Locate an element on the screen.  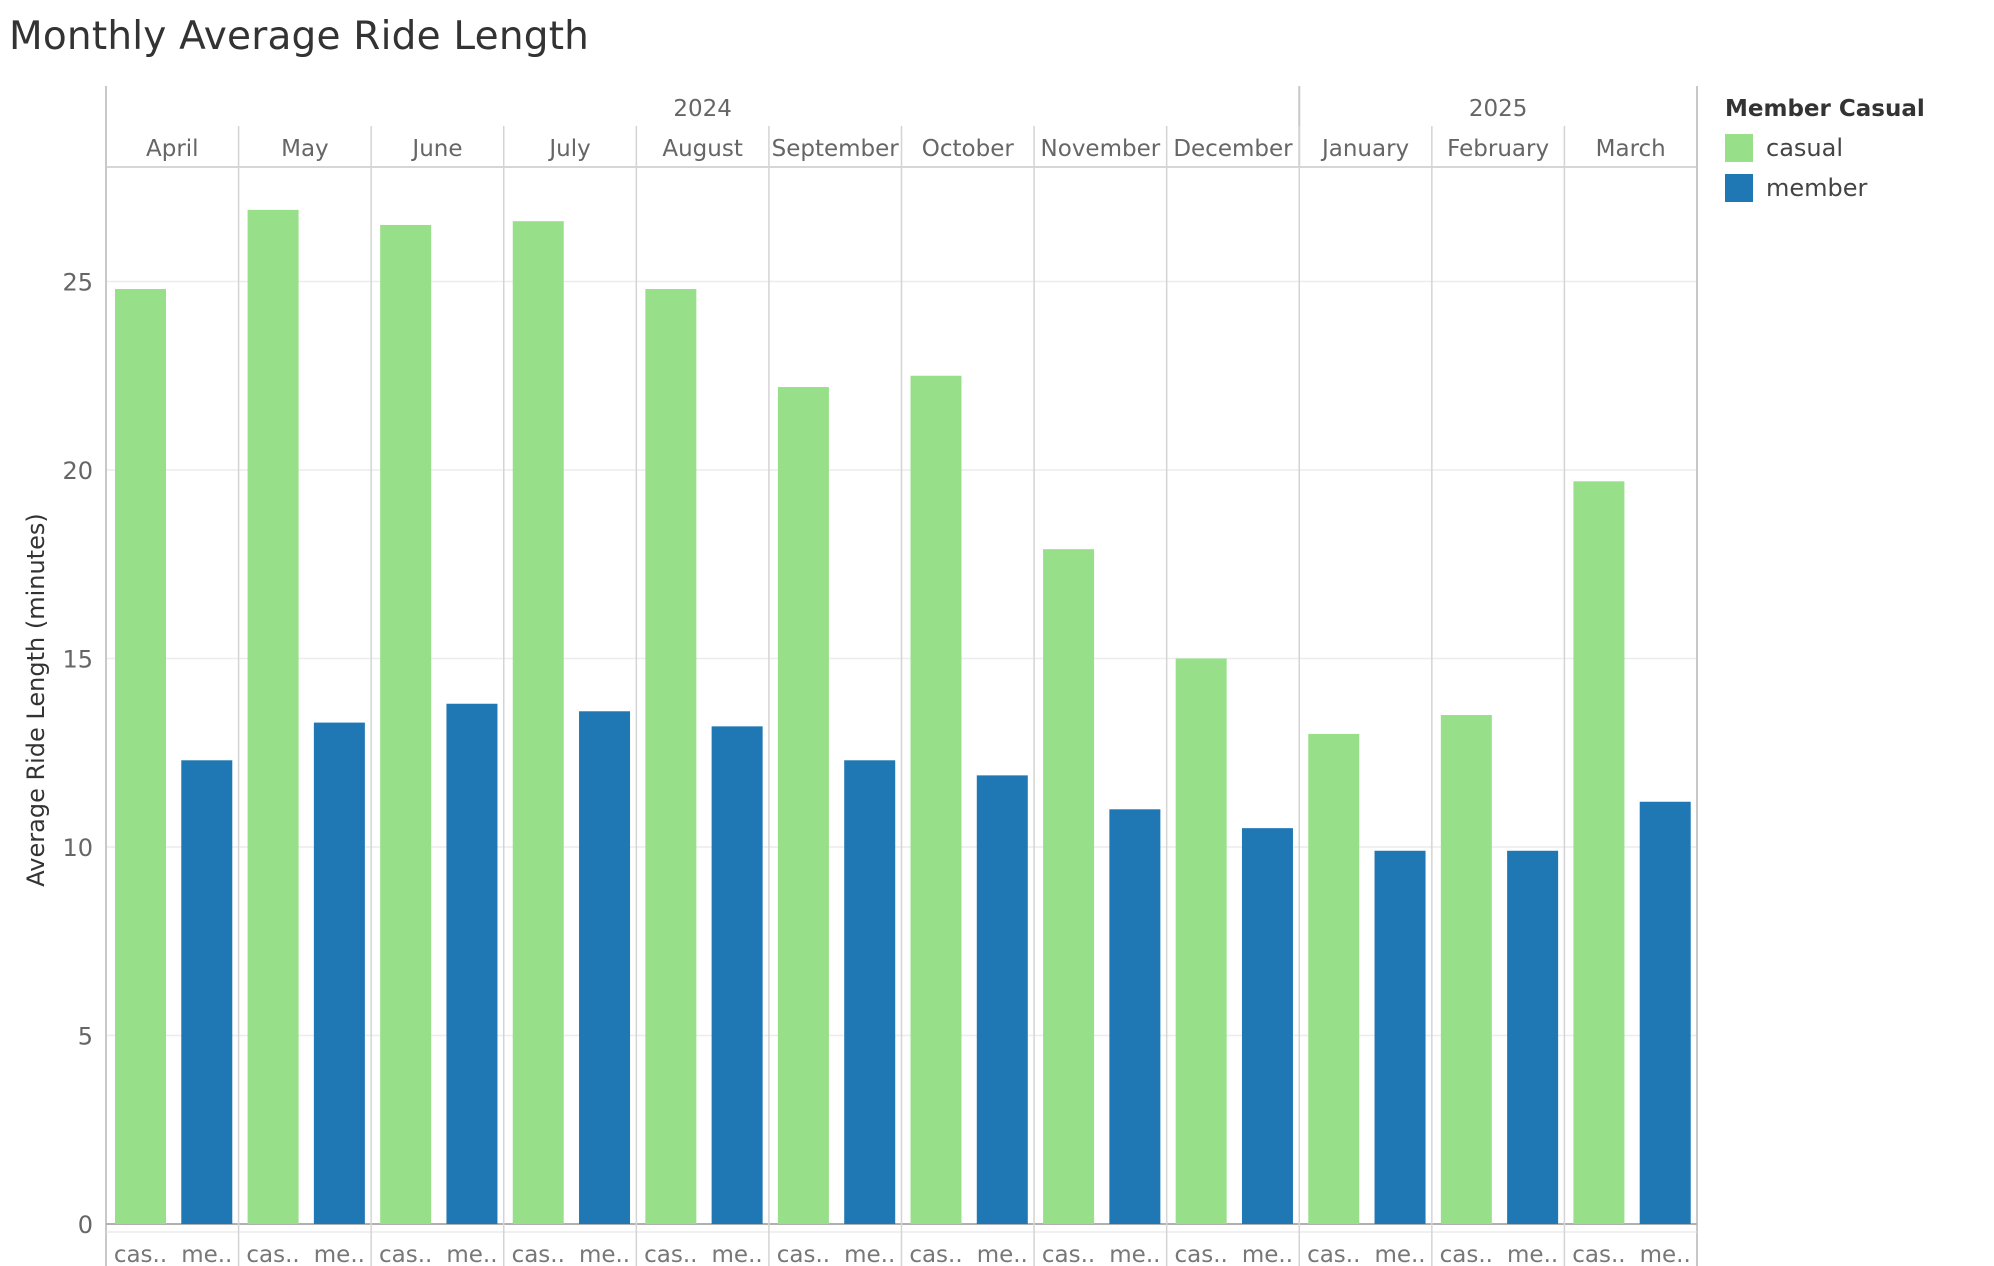
legend-item-casual: casual is located at coordinates (1825, 148).